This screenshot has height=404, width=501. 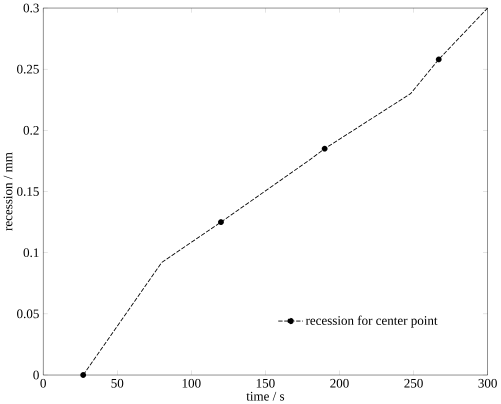 I want to click on x-axis-title: time / s, so click(x=265, y=396).